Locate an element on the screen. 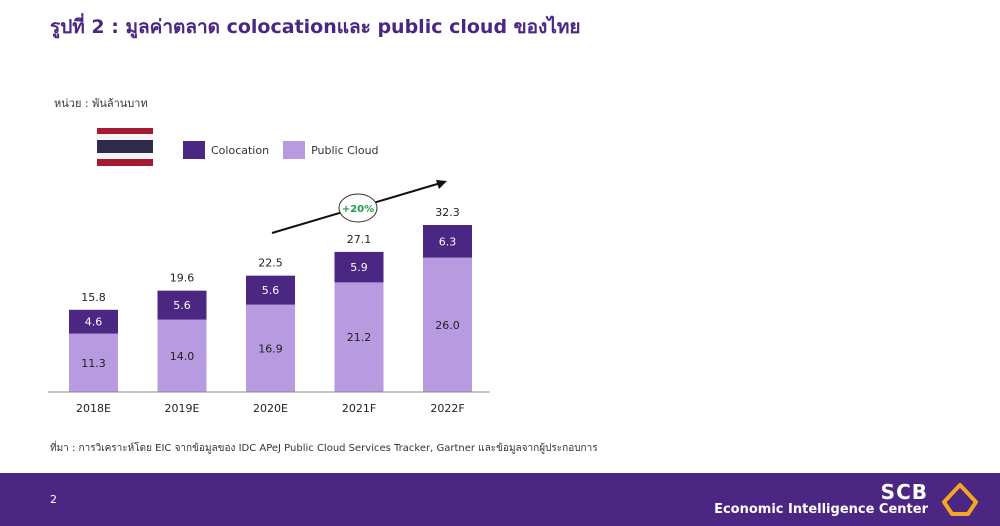 Image resolution: width=1000 pixels, height=526 pixels. data-label-public-cloud: 14.0 is located at coordinates (182, 356).